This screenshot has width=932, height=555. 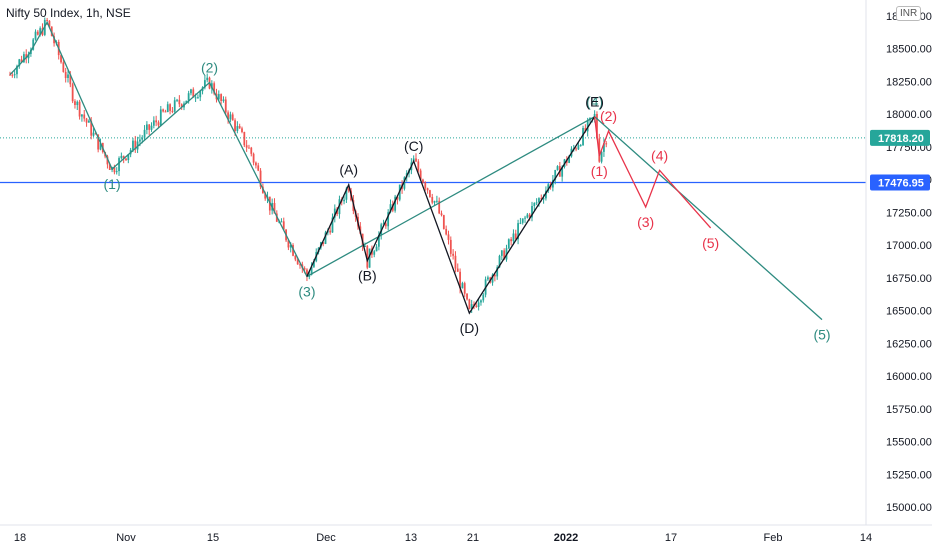 I want to click on price-label: 17476.95, so click(x=901, y=184).